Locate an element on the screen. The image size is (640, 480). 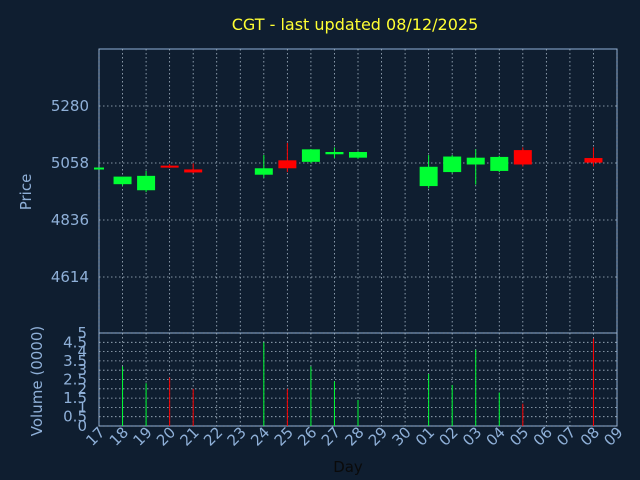
volume-tick-label: 0 is located at coordinates (82, 426).